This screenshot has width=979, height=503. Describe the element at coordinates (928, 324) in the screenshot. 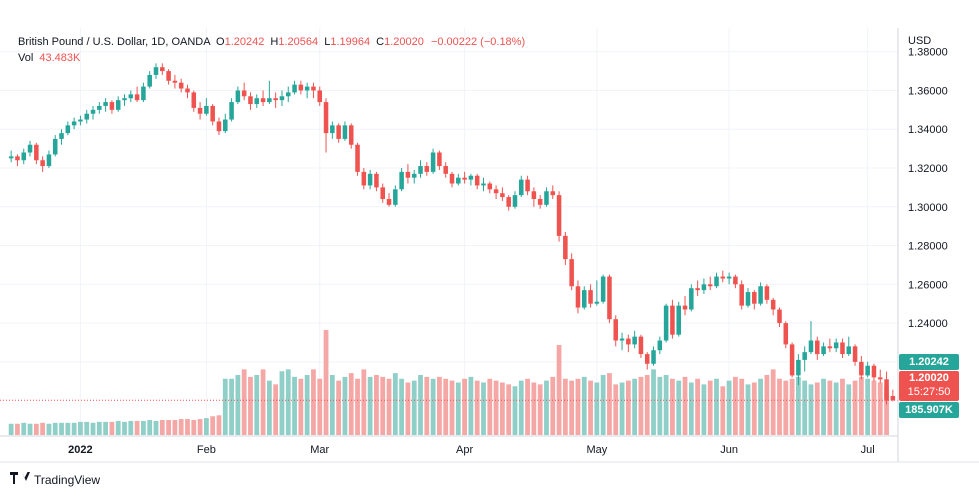

I see `price-tick-label: 1.24000` at that location.